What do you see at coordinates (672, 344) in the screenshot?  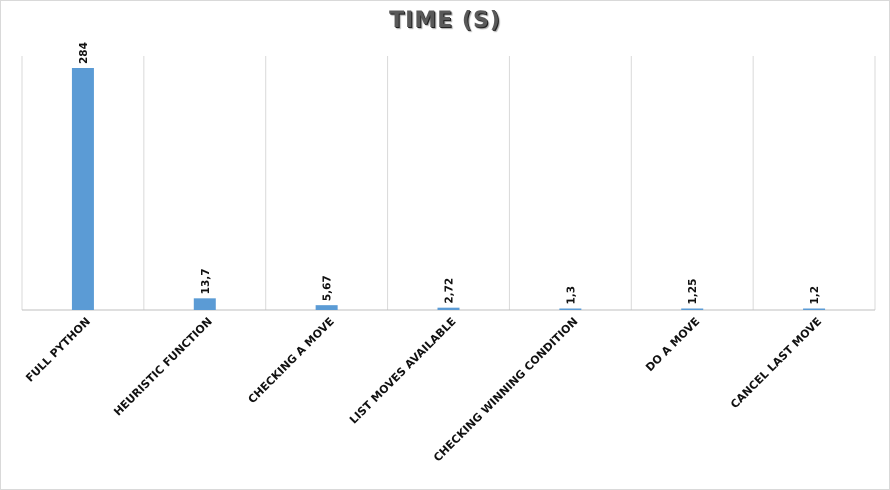 I see `x-tick-label: DO A MOVE` at bounding box center [672, 344].